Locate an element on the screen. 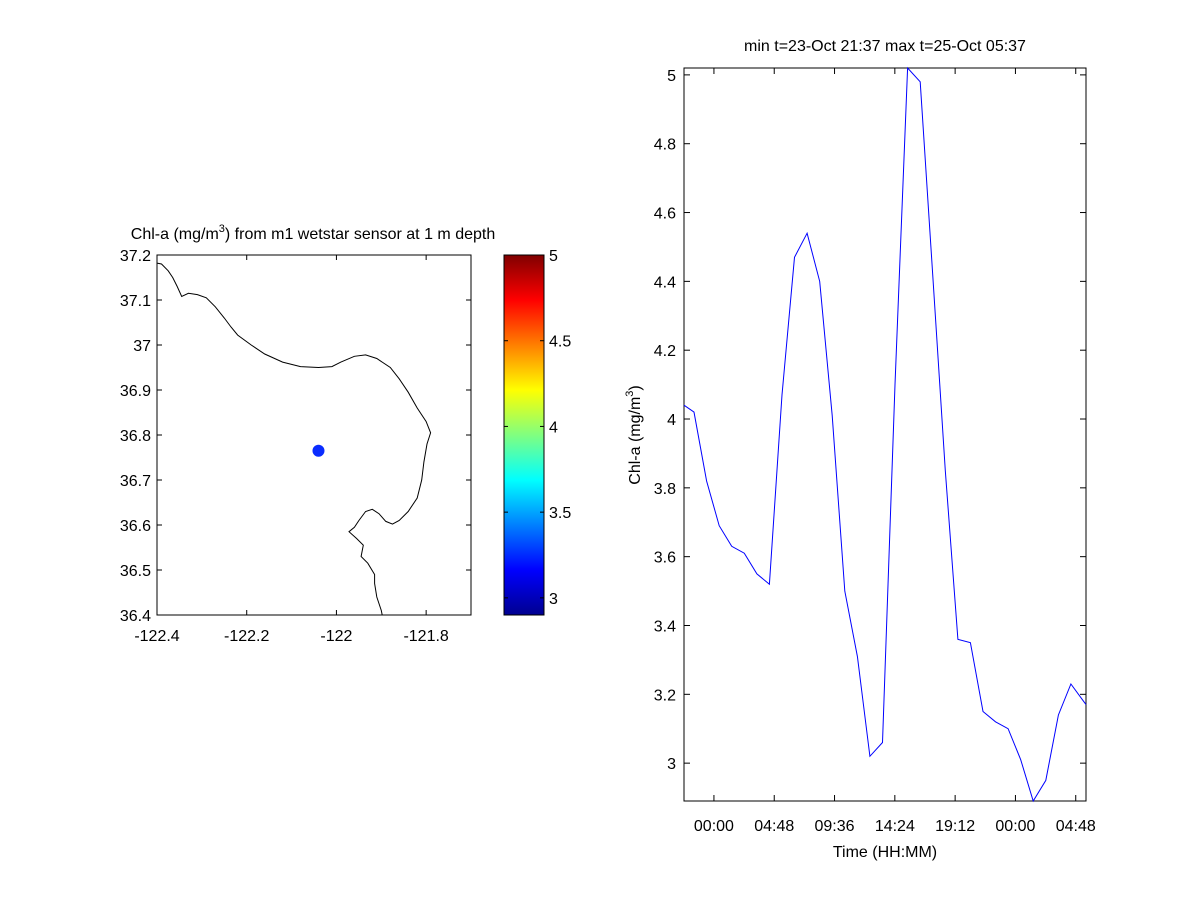 The width and height of the screenshot is (1200, 900). timeseries-ylabel: Chl-a (mg/m3) is located at coordinates (634, 434).